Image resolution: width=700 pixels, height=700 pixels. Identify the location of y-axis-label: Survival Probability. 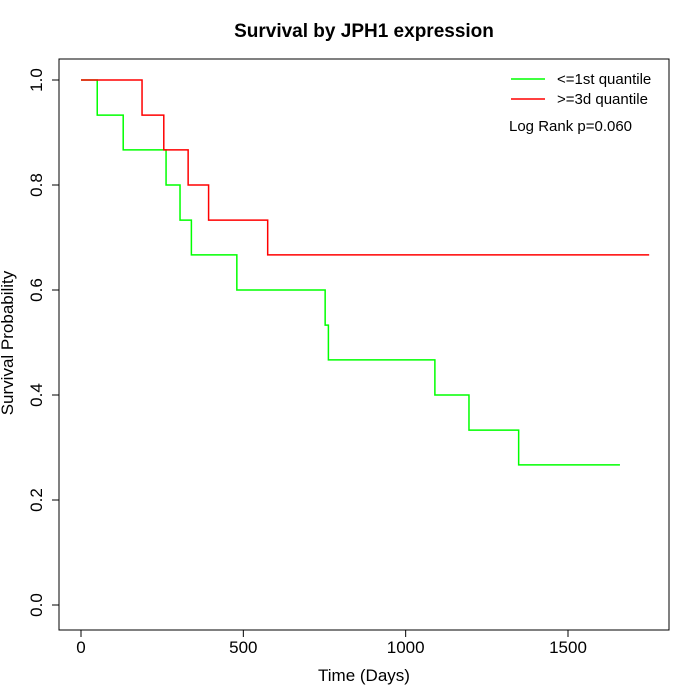
(8, 342).